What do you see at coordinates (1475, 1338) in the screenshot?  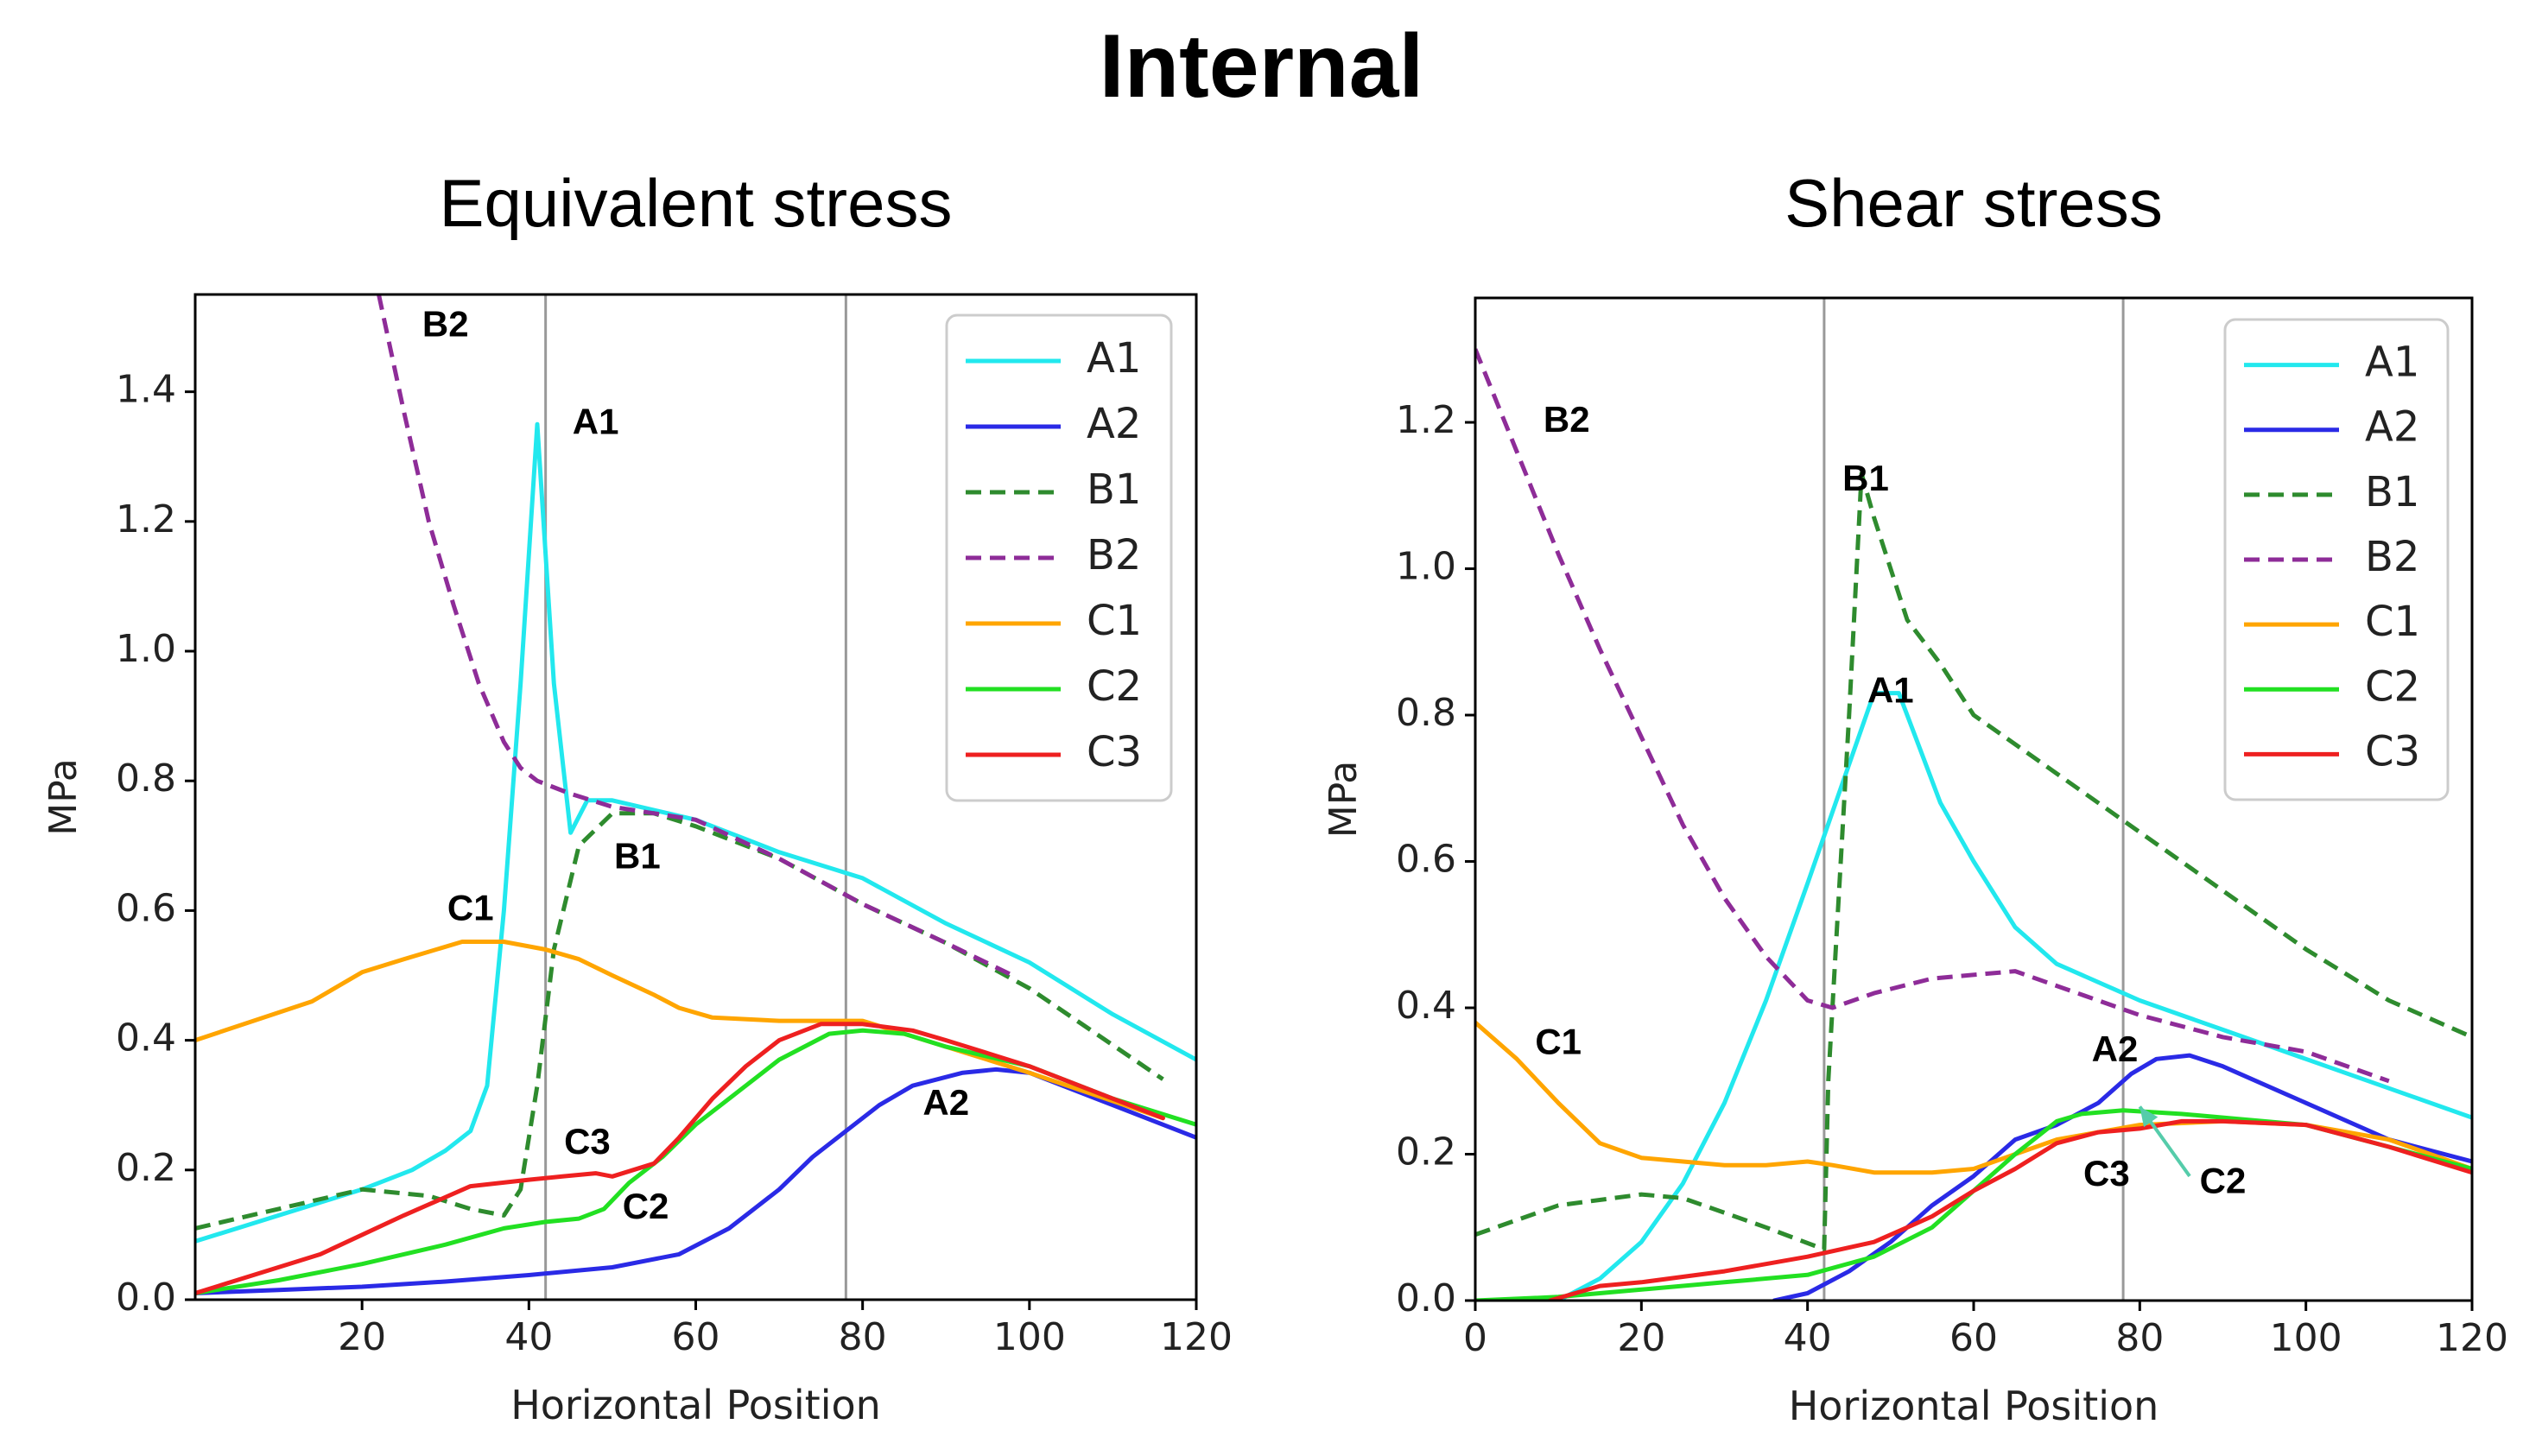 I see `x-tick-label: 0` at bounding box center [1475, 1338].